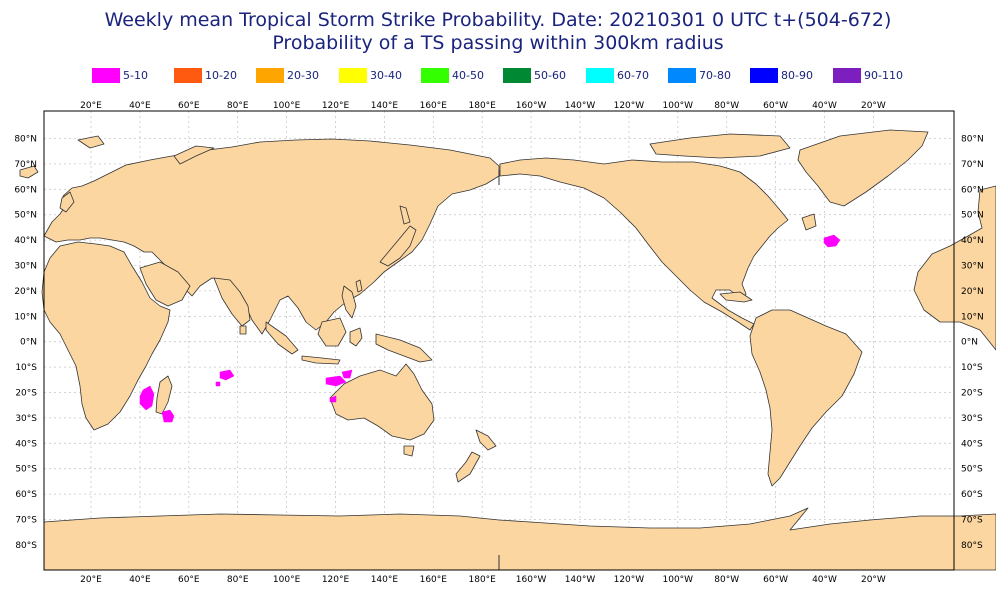 This screenshot has width=996, height=595. I want to click on tasmania, so click(409, 451).